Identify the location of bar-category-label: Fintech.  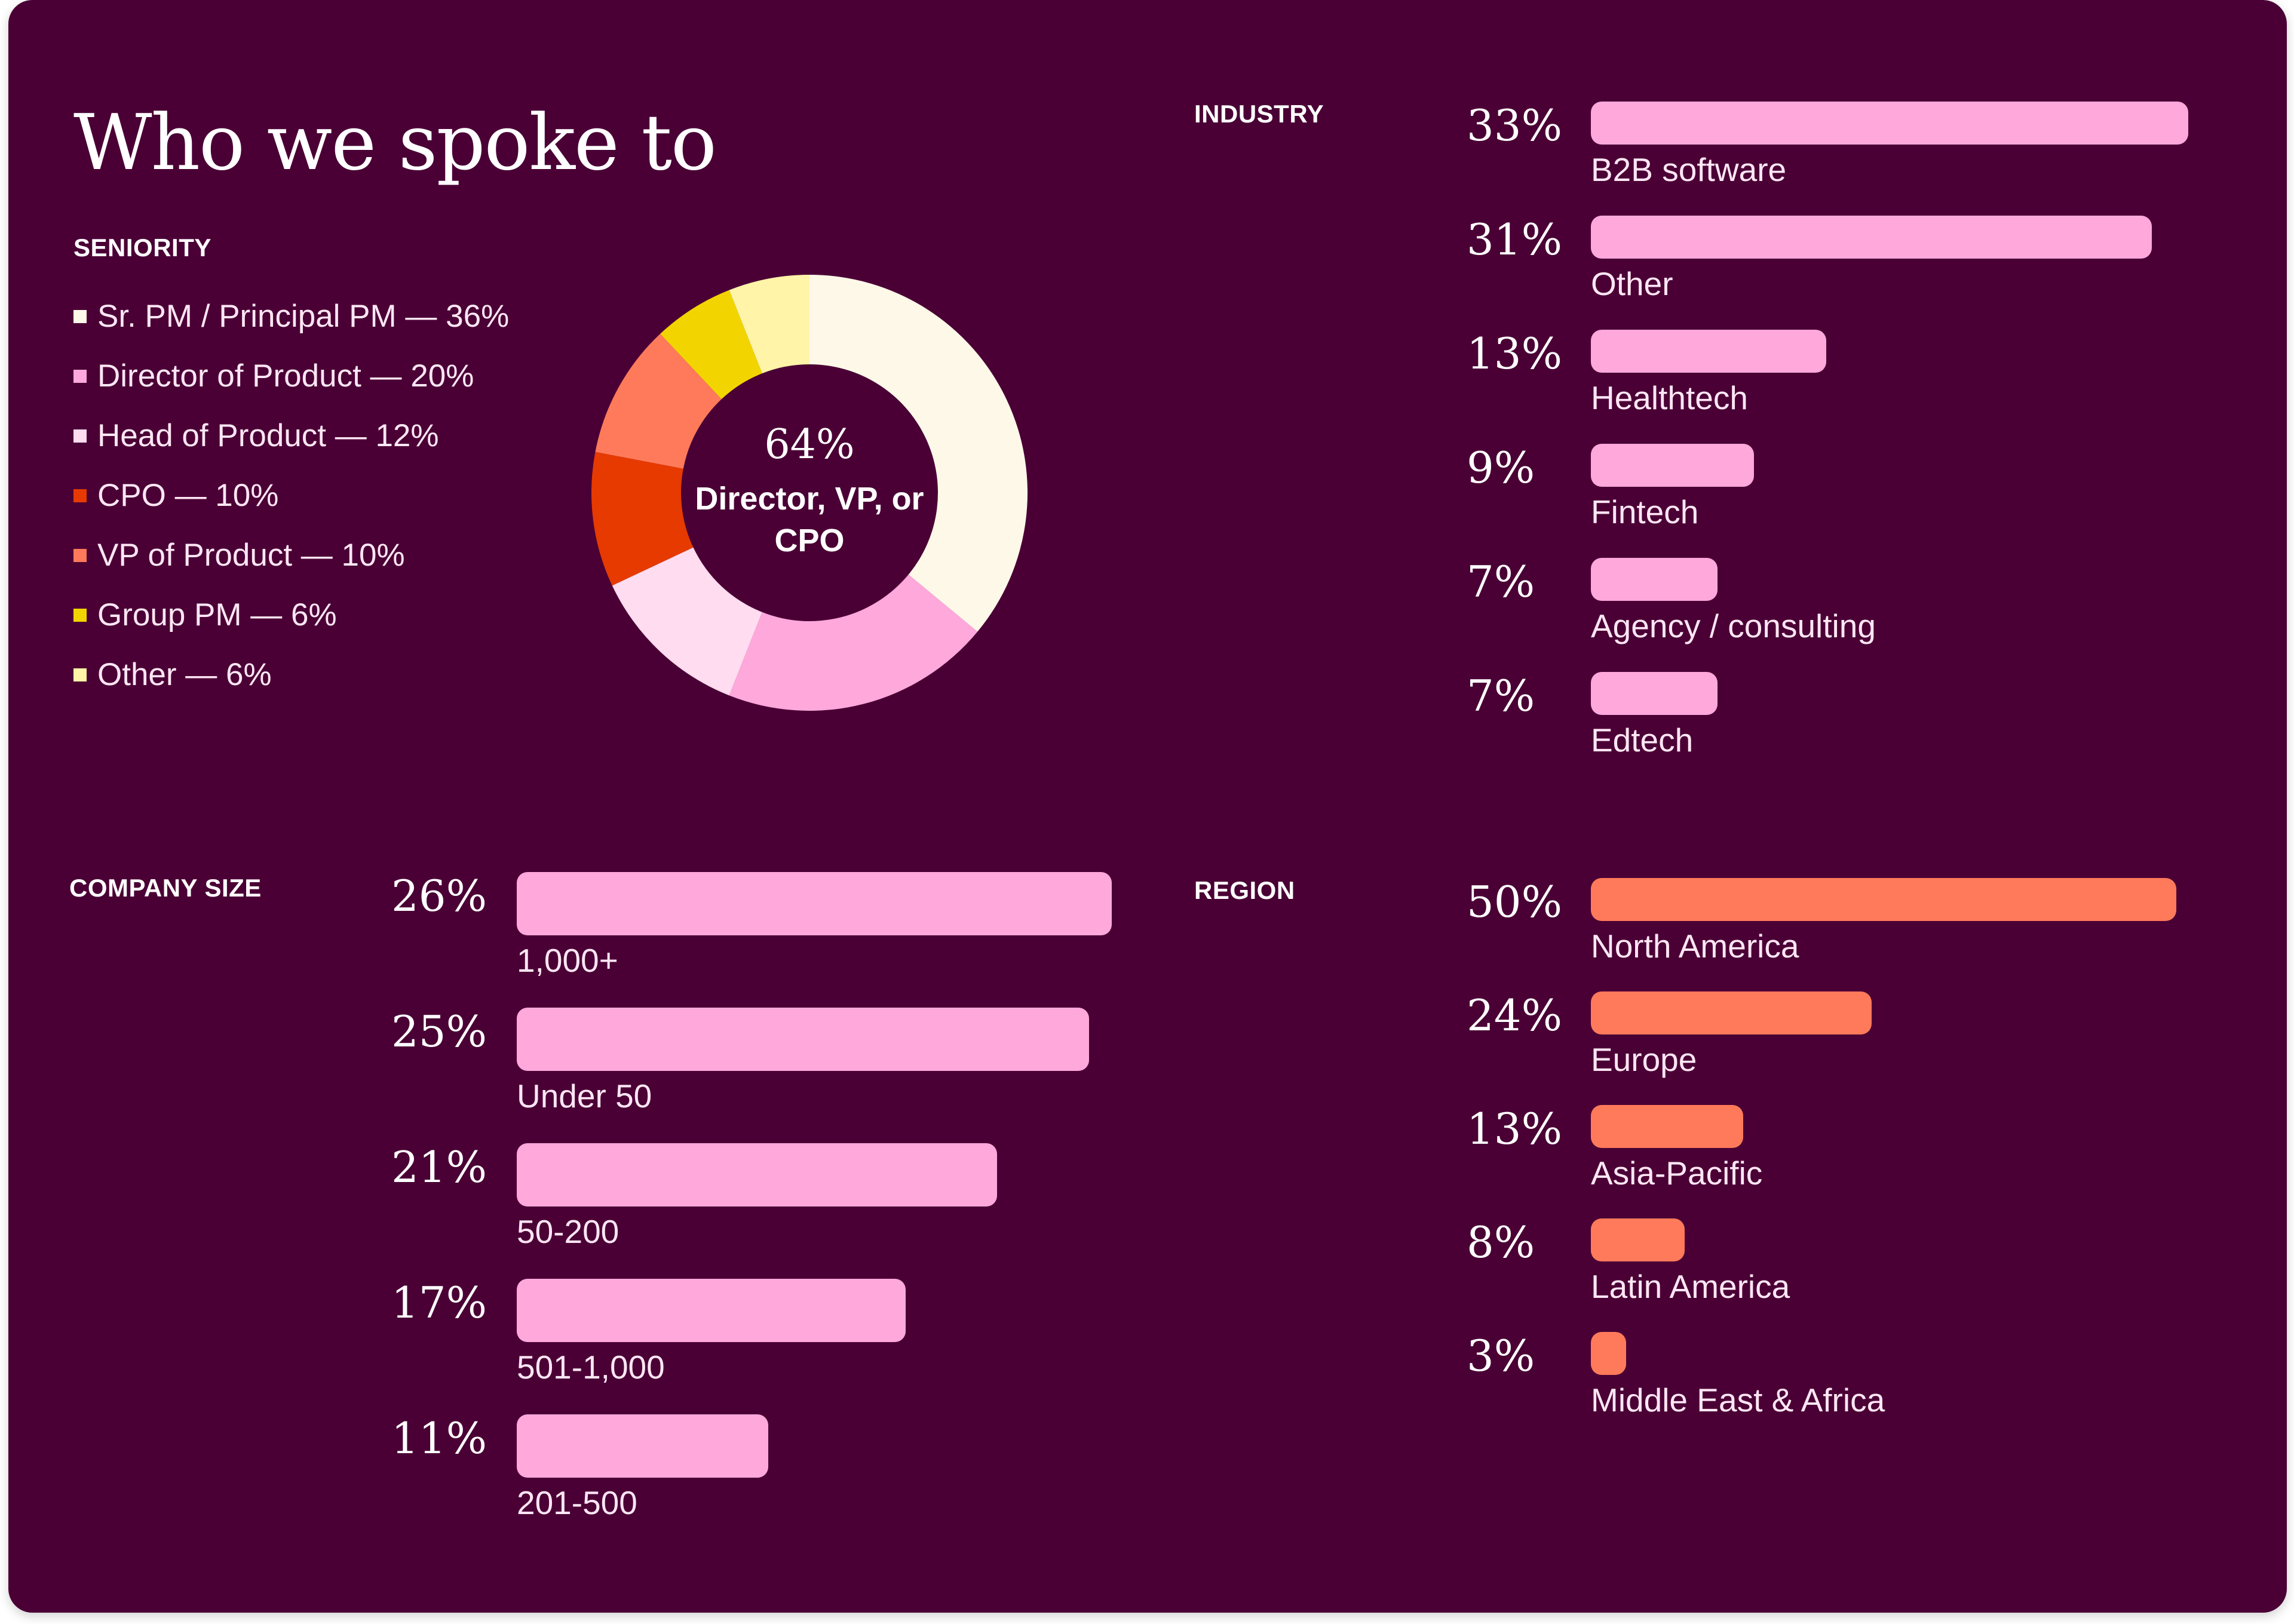
(1645, 511).